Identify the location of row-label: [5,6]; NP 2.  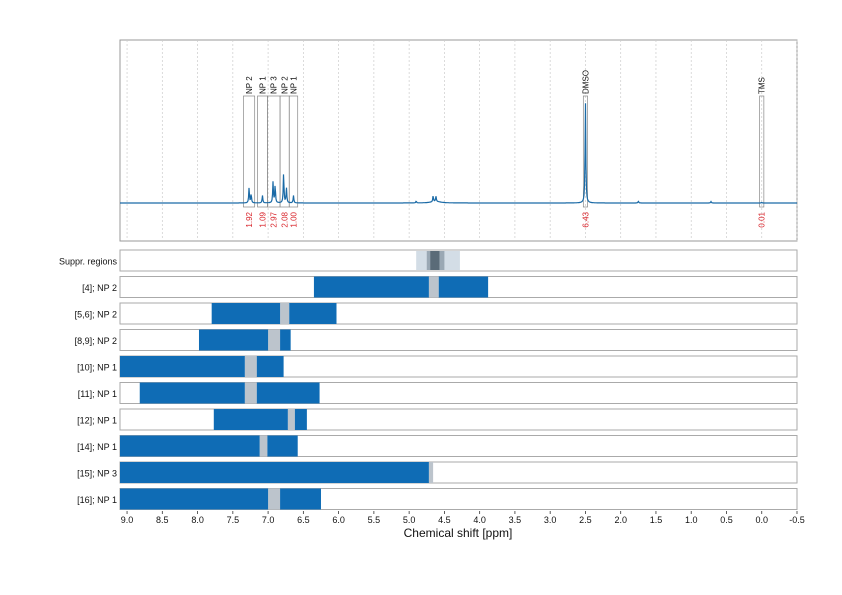
(96, 315).